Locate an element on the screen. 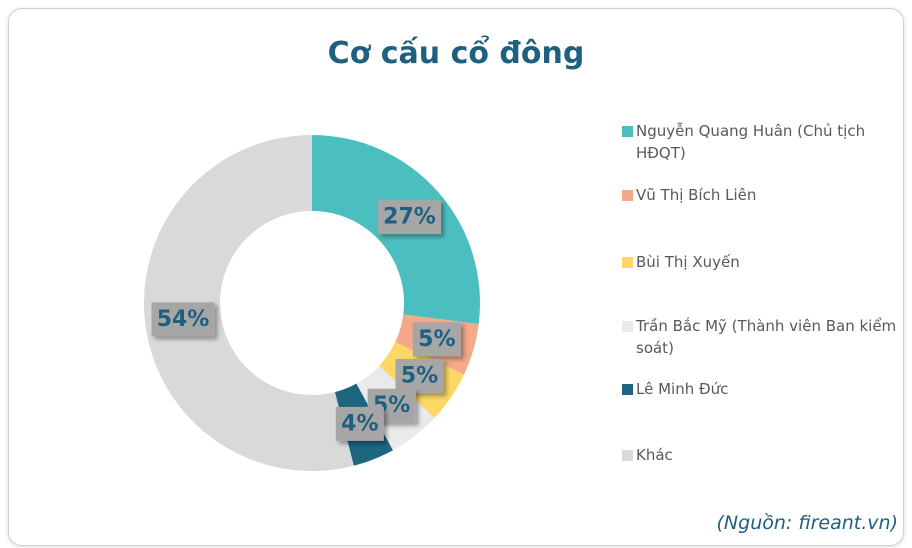 This screenshot has width=912, height=548. legend-item: Khác is located at coordinates (762, 455).